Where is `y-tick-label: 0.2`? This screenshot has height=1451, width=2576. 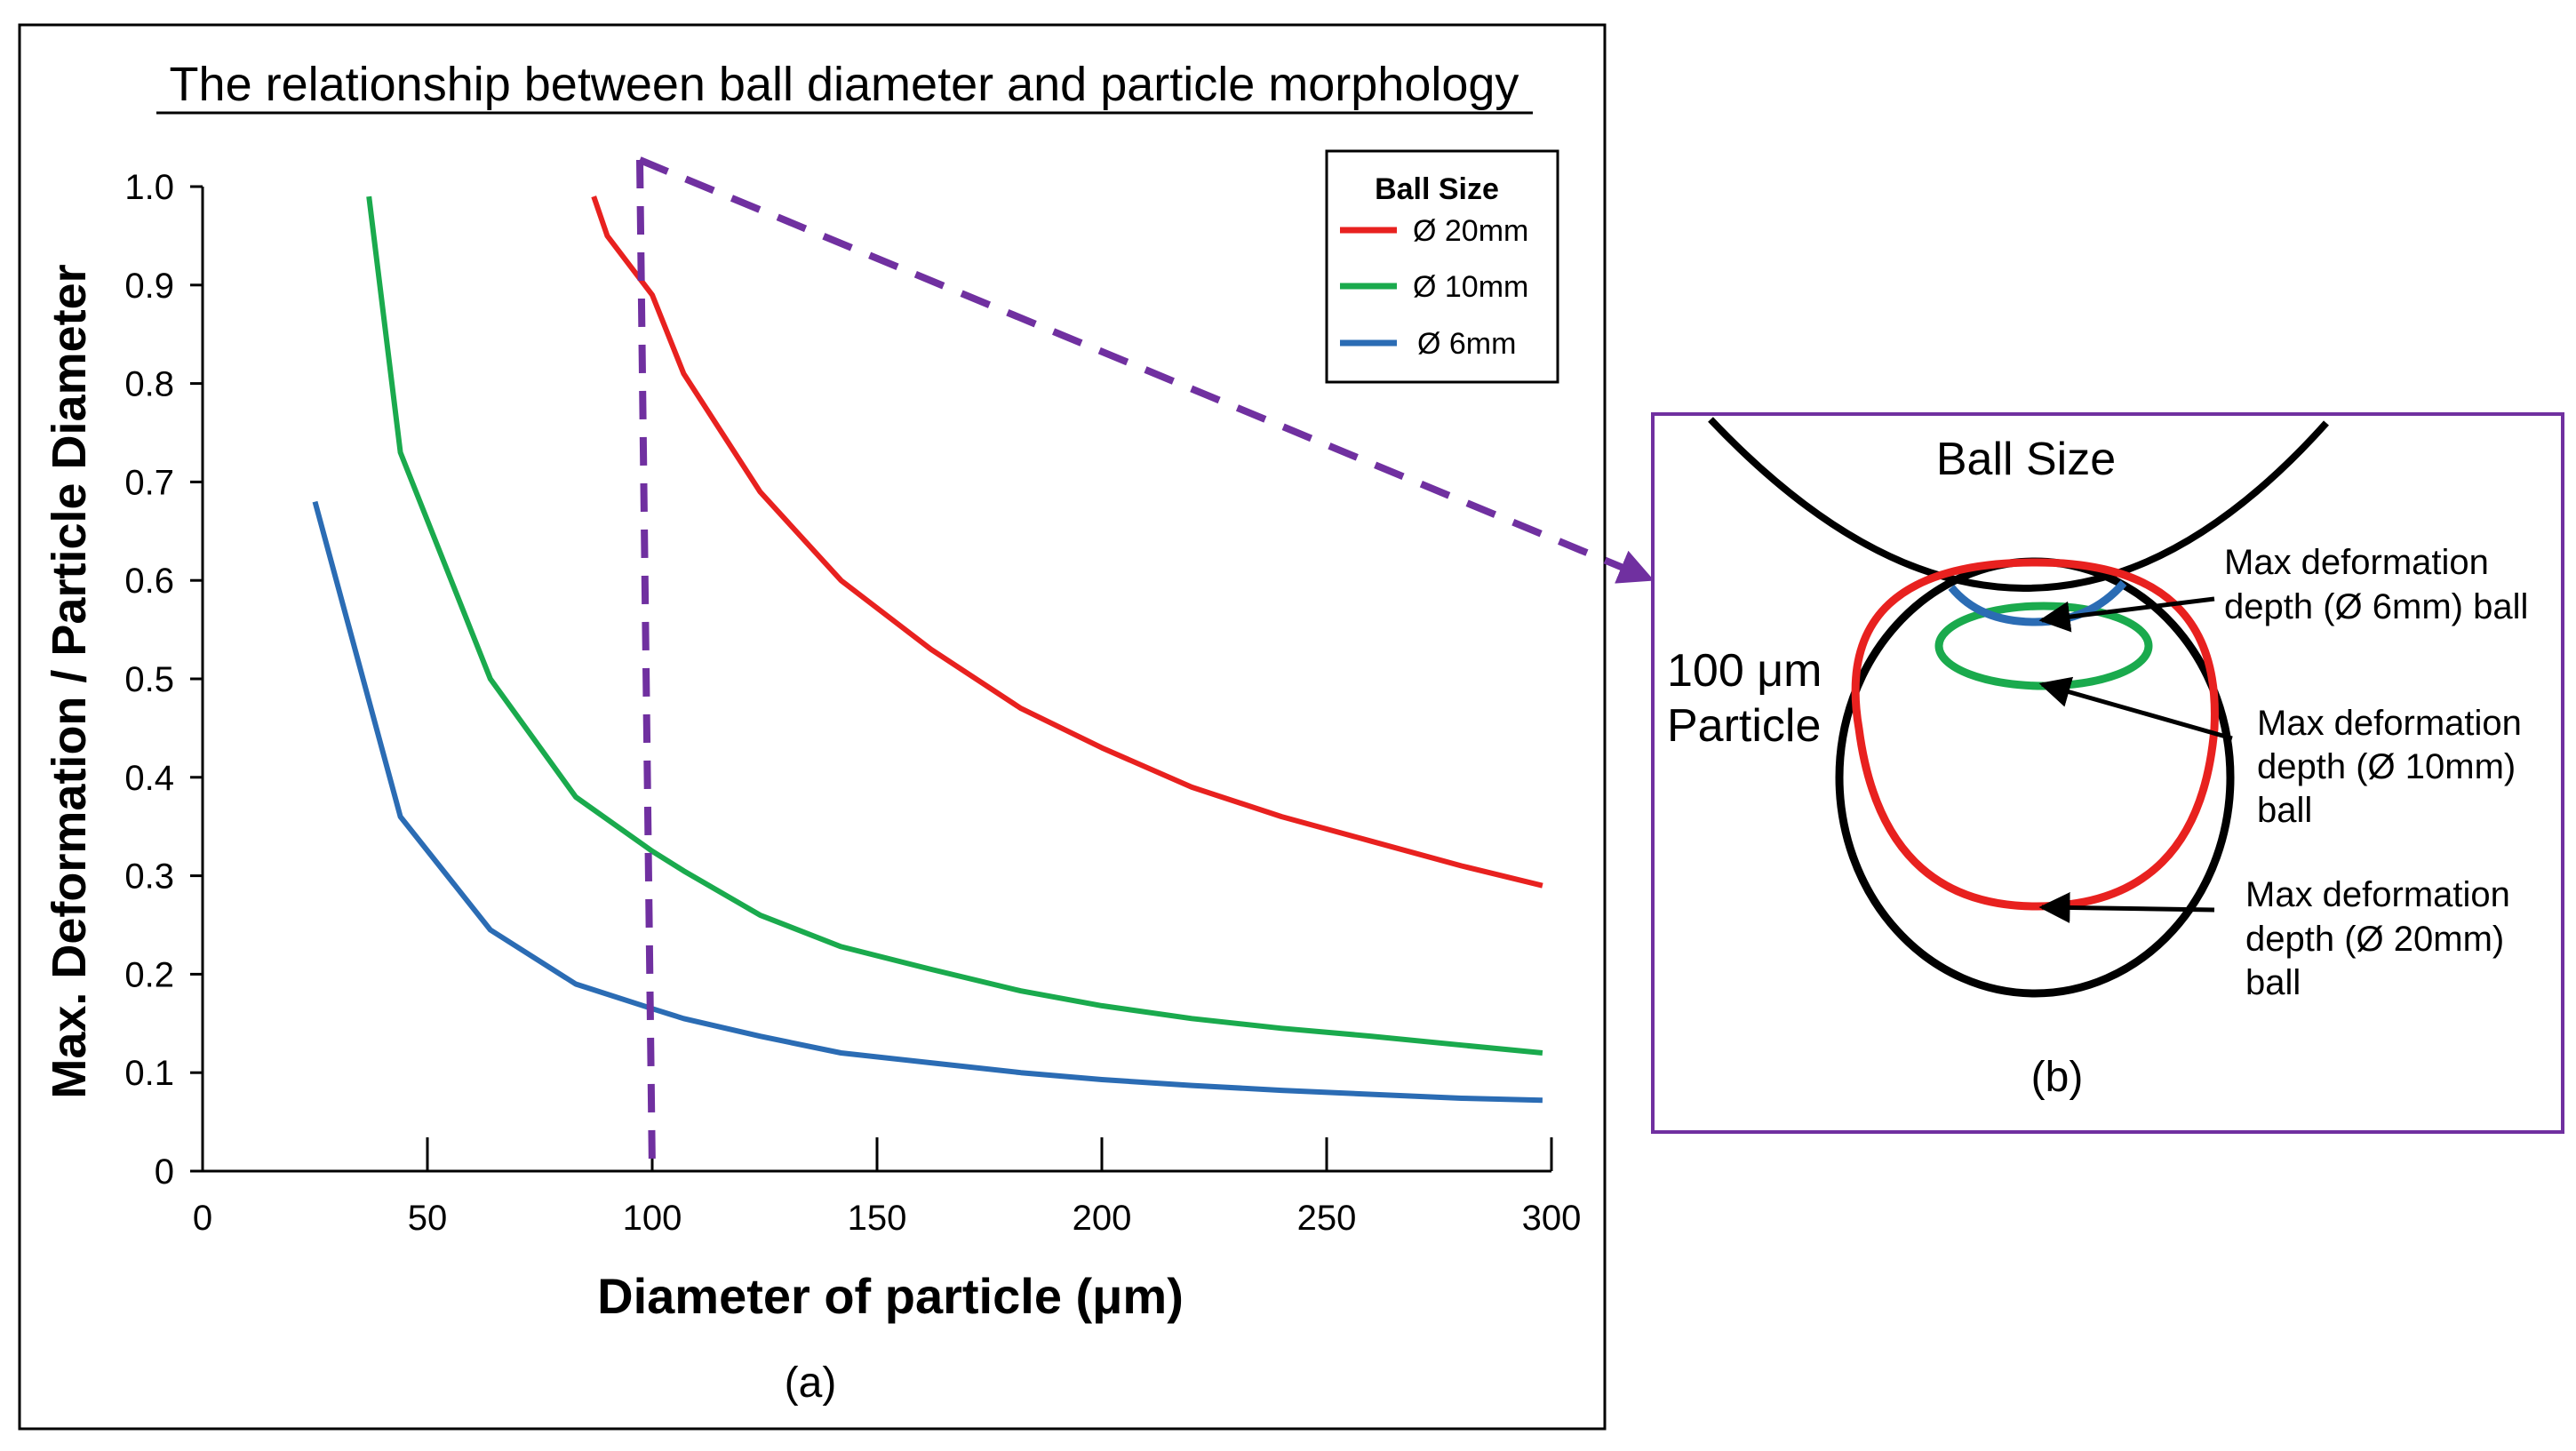 y-tick-label: 0.2 is located at coordinates (149, 974).